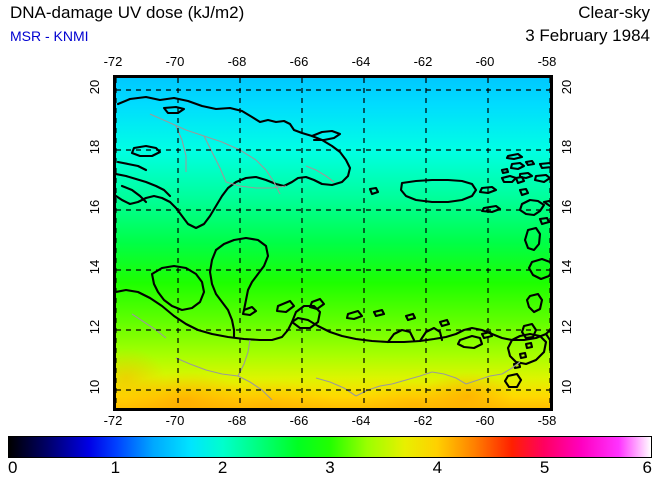  What do you see at coordinates (647, 467) in the screenshot?
I see `colorbar-tick-6: 6` at bounding box center [647, 467].